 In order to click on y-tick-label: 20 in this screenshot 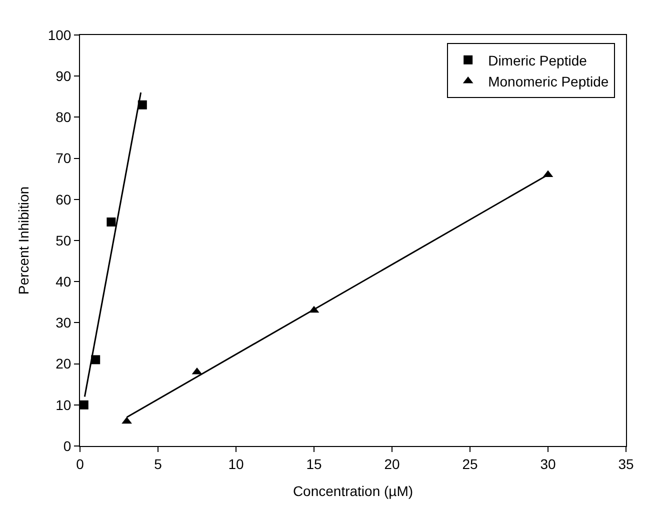, I will do `click(64, 364)`.